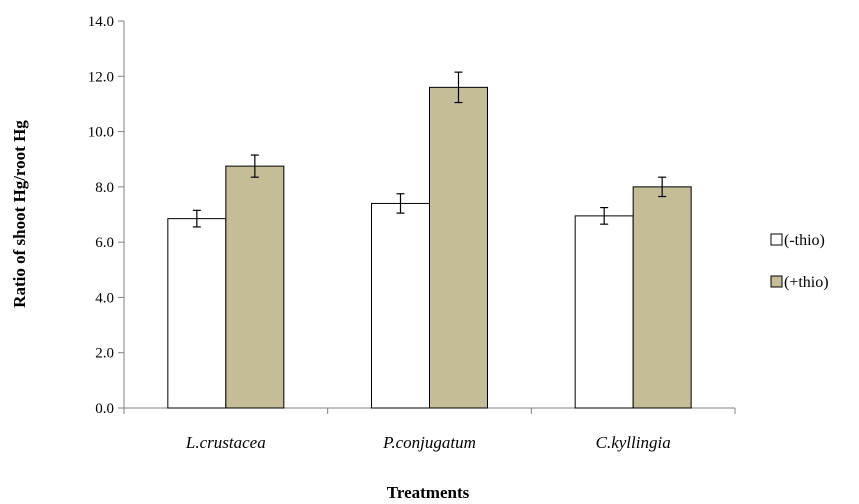 This screenshot has height=504, width=859. What do you see at coordinates (804, 240) in the screenshot?
I see `legend-label: (-thio)` at bounding box center [804, 240].